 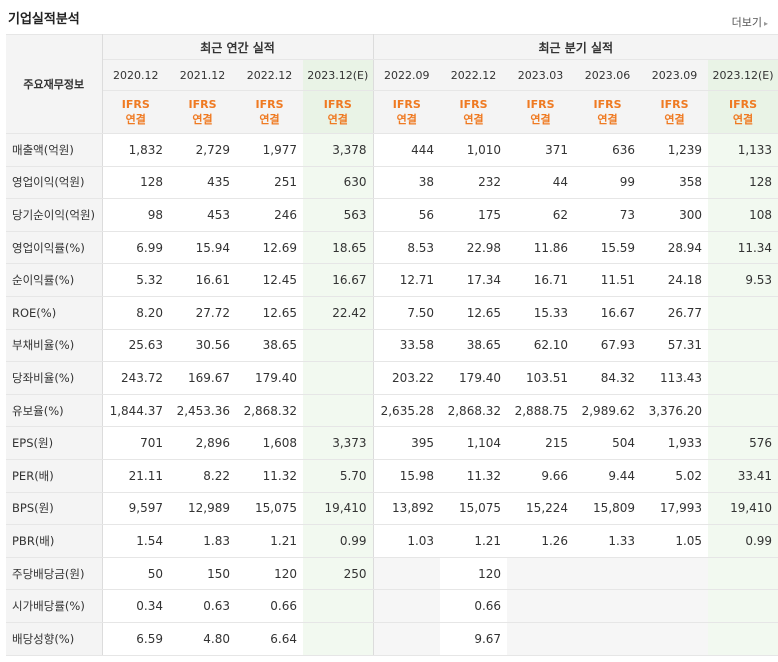 I want to click on table-cell: 50, so click(x=135, y=573).